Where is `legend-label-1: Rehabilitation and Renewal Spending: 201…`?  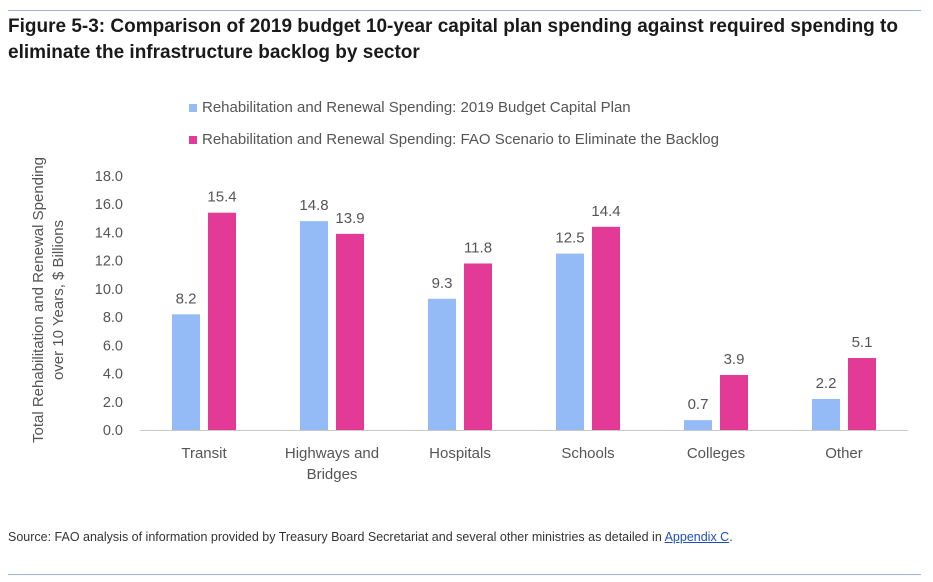
legend-label-1: Rehabilitation and Renewal Spending: 201… is located at coordinates (416, 107).